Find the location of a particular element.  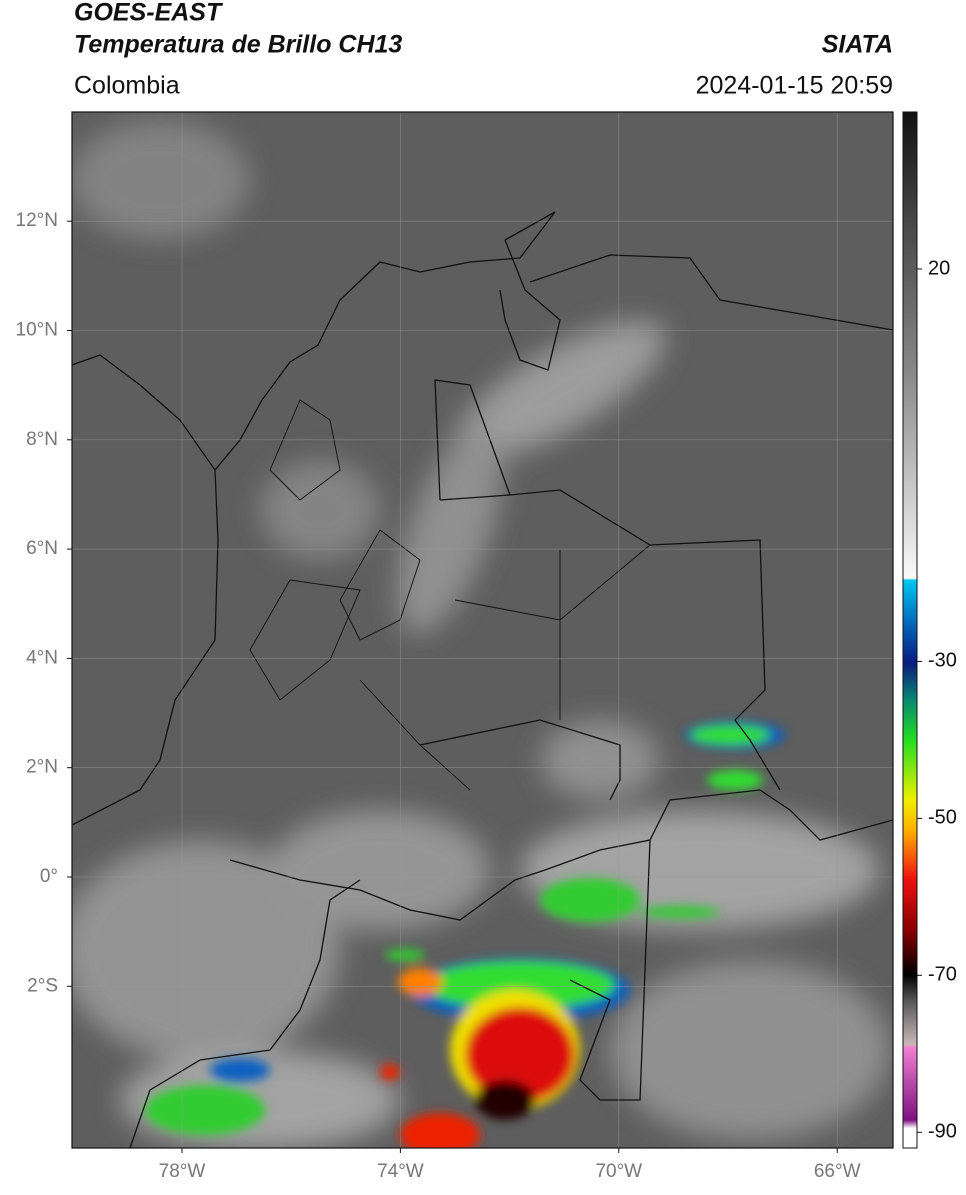

lat-tick-label: 12°N is located at coordinates (37, 220).